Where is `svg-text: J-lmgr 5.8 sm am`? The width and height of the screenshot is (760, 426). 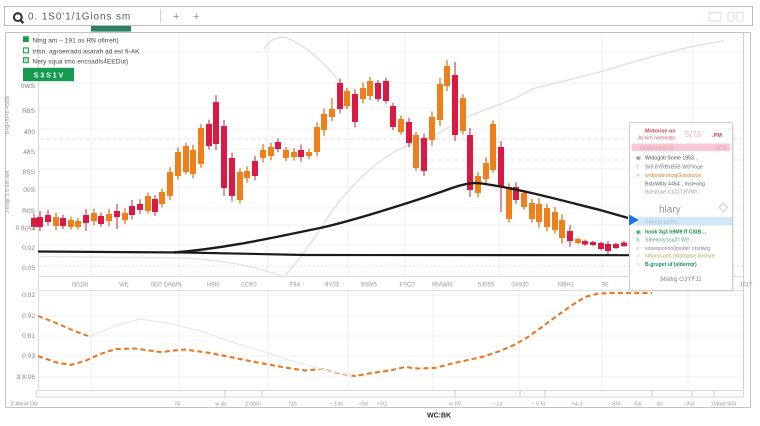 svg-text: J-lmgr 5.8 sm am is located at coordinates (8, 192).